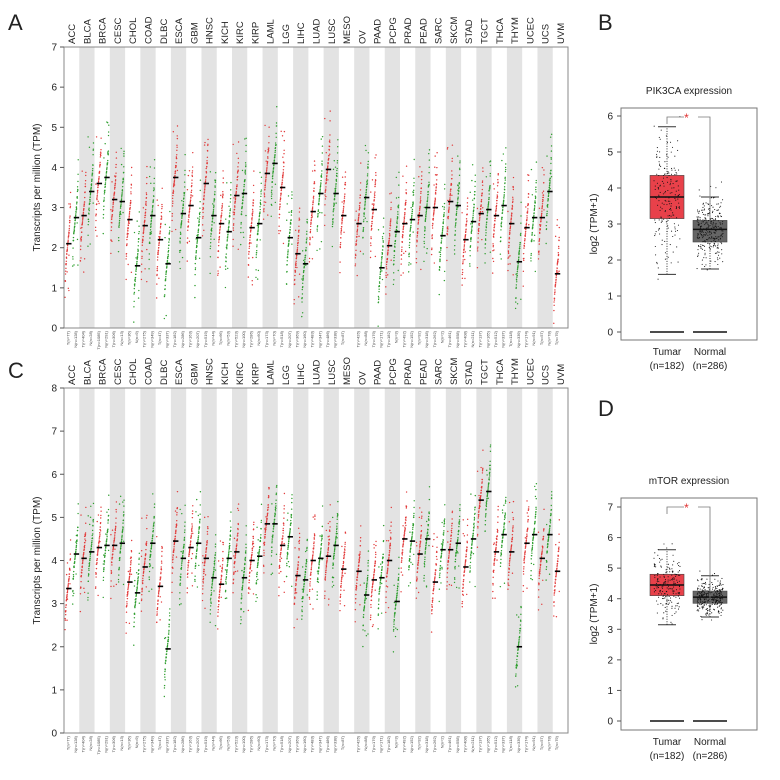 The image size is (780, 780). What do you see at coordinates (197, 743) in the screenshot?
I see `normal-sample-label: N(n=207)` at bounding box center [197, 743].